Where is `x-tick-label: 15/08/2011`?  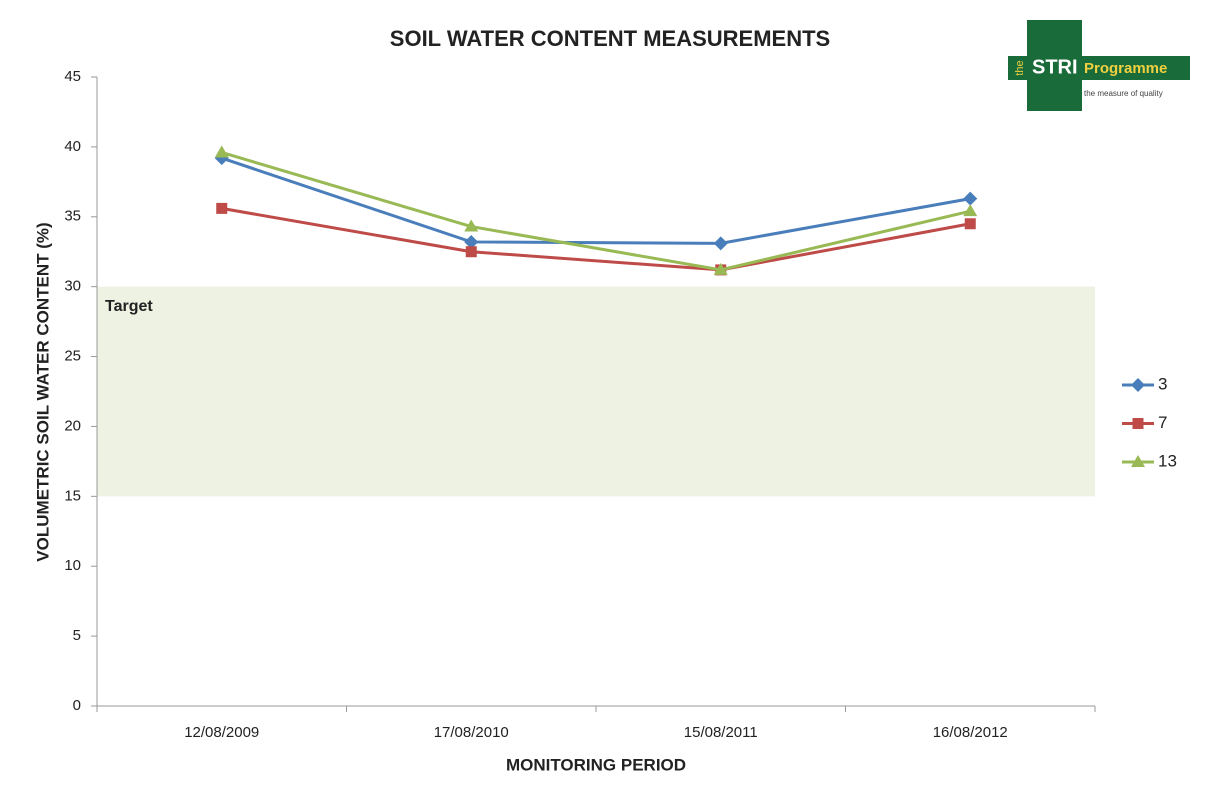 x-tick-label: 15/08/2011 is located at coordinates (721, 732).